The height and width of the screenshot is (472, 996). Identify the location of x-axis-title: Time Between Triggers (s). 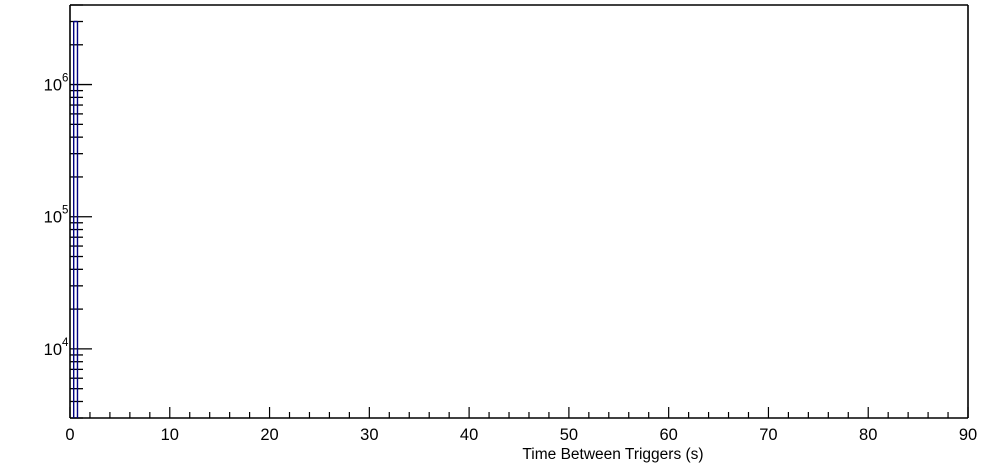
(612, 454).